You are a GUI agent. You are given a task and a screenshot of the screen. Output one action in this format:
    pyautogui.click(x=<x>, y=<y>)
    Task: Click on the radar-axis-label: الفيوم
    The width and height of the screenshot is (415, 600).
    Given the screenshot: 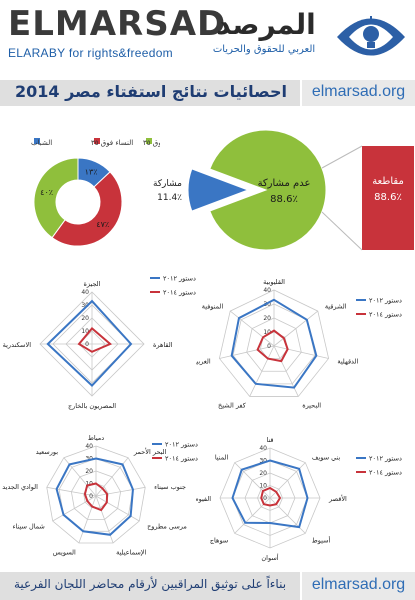 What is the action you would take?
    pyautogui.click(x=203, y=499)
    